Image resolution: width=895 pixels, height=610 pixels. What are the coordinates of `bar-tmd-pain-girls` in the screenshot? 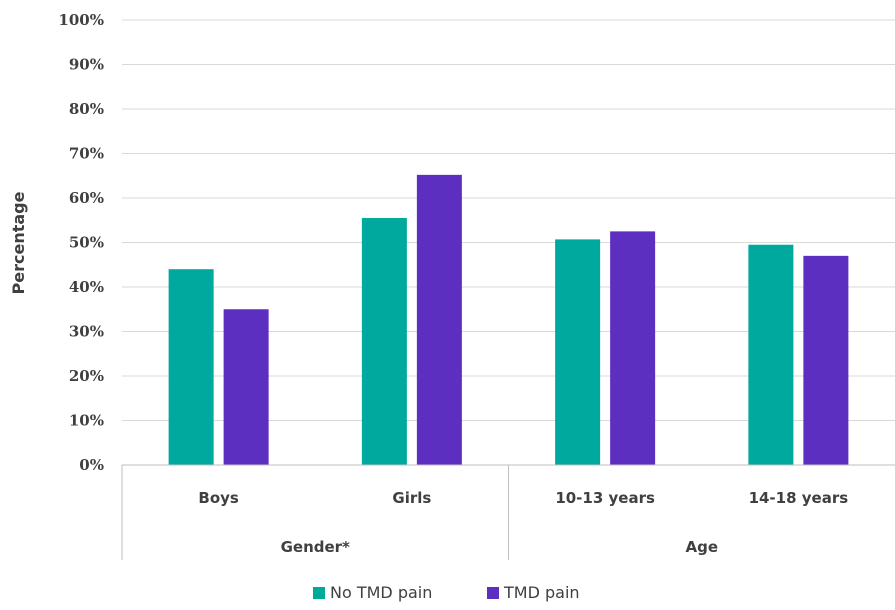 It's located at (439, 320).